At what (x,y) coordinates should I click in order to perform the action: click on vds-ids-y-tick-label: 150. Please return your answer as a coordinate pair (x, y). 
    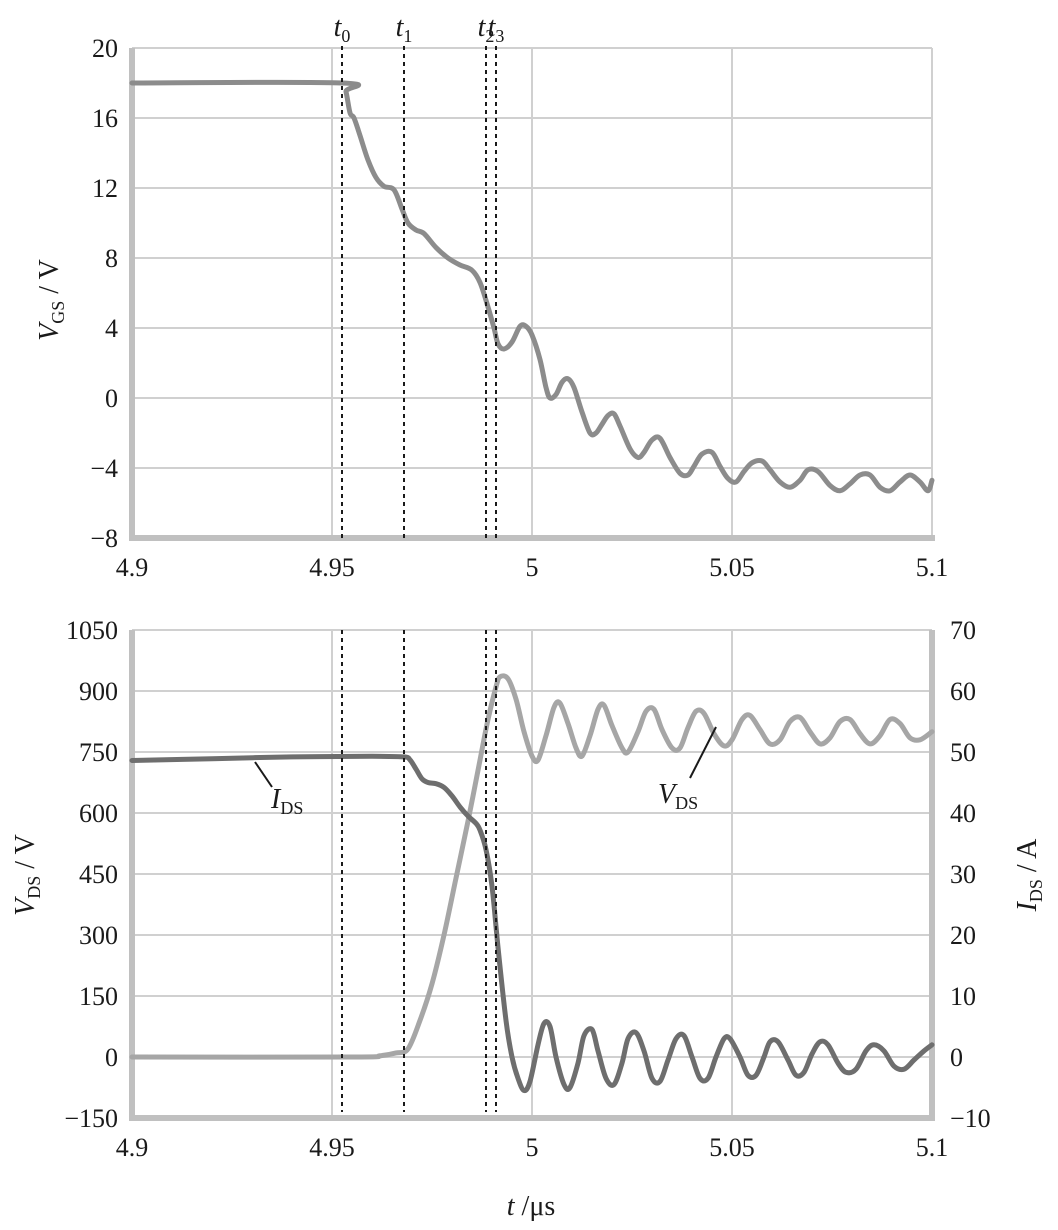
    Looking at the image, I should click on (98, 996).